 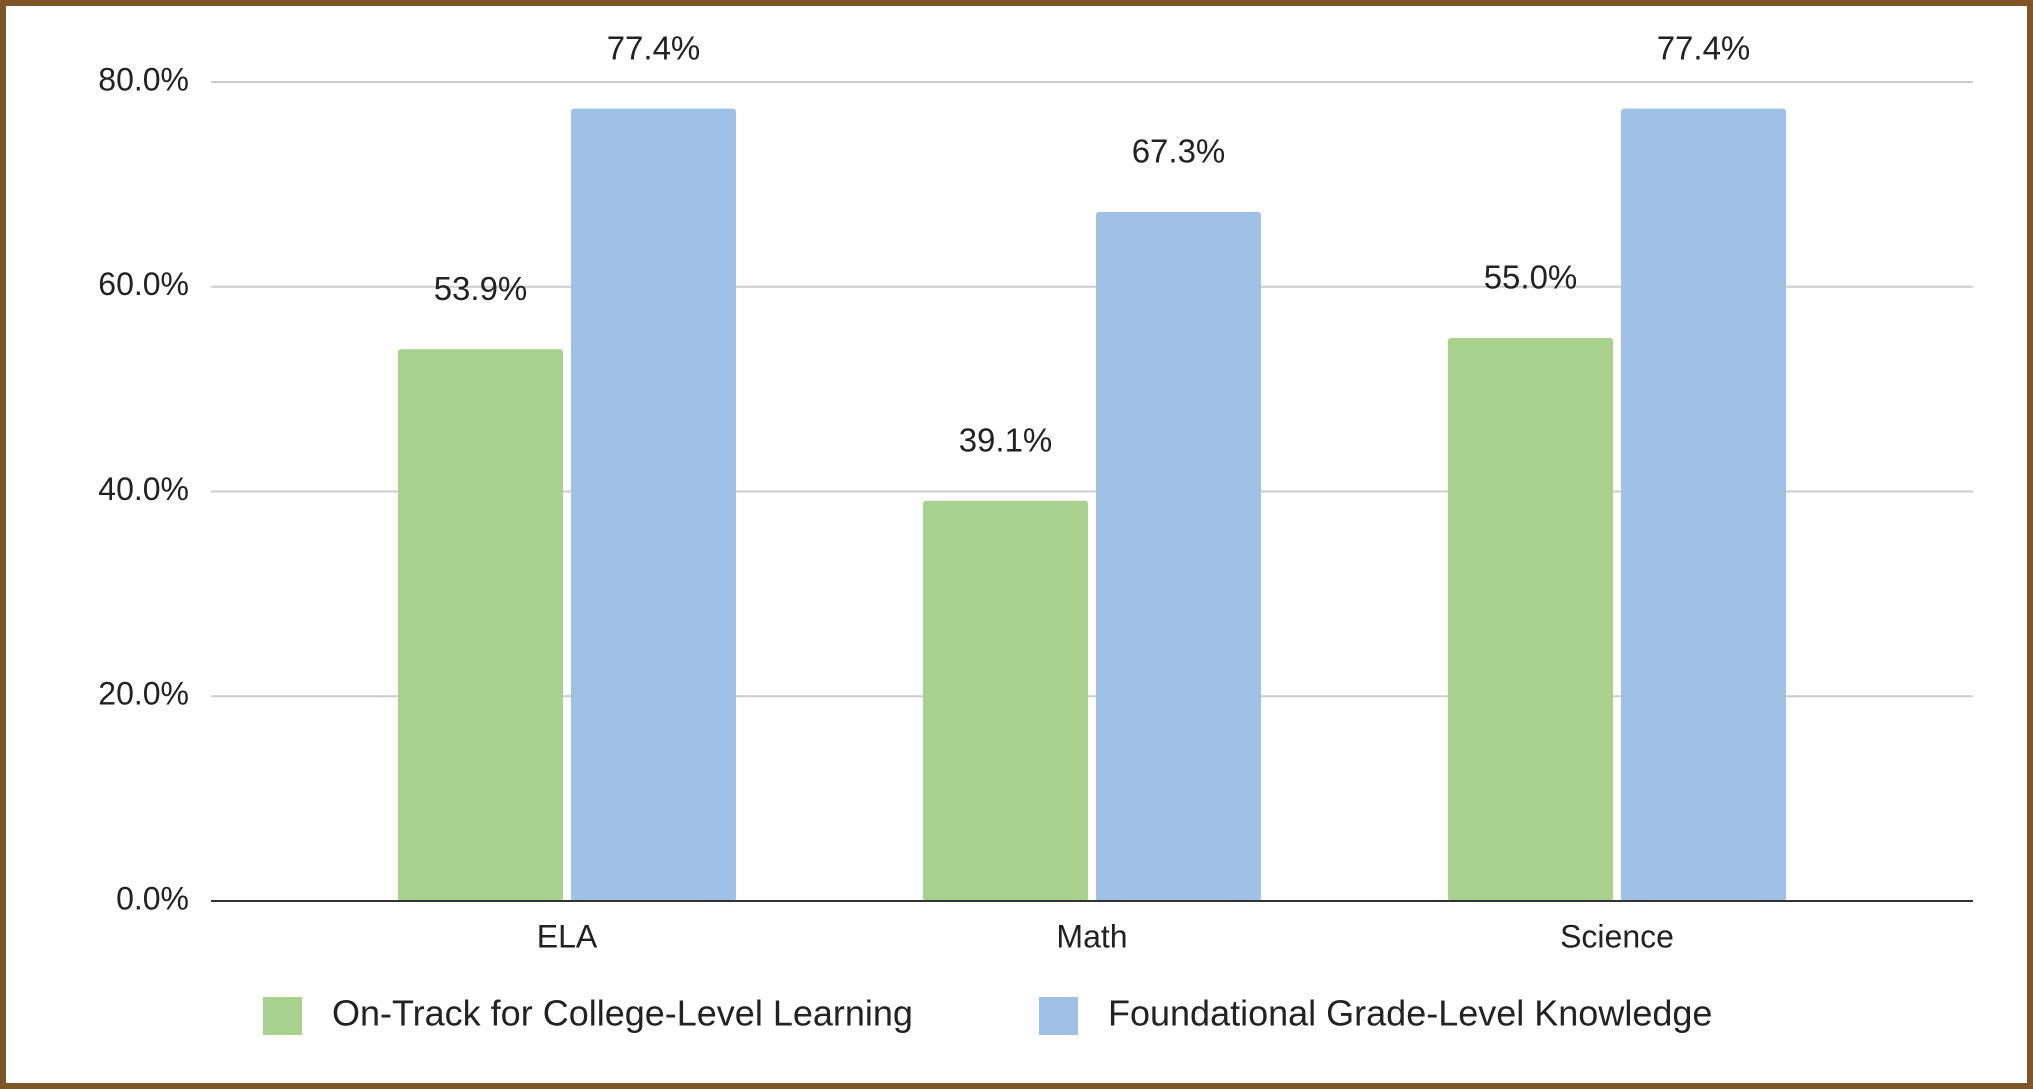 What do you see at coordinates (143, 284) in the screenshot?
I see `y-tick-label: 60.0%` at bounding box center [143, 284].